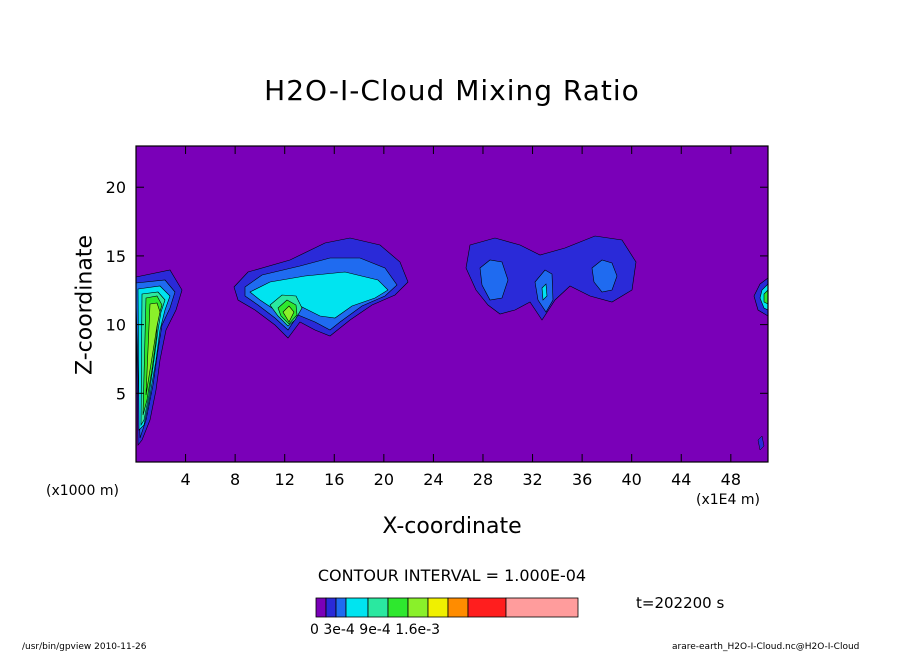 The image size is (904, 654). I want to click on y-tick-label: 20, so click(116, 187).